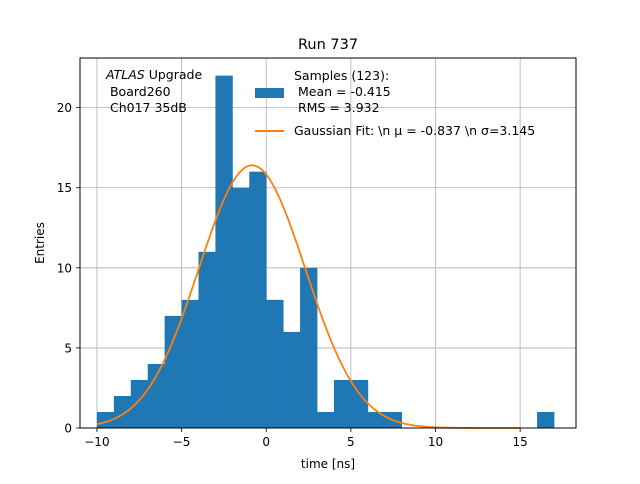 The height and width of the screenshot is (484, 640). Describe the element at coordinates (64, 268) in the screenshot. I see `y-tick-label: 10` at that location.